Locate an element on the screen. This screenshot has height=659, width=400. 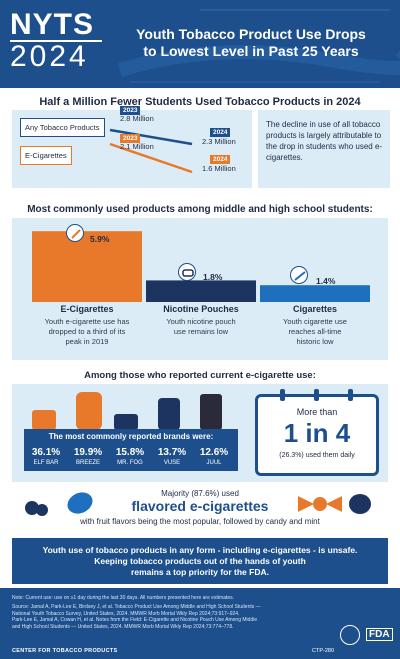
fda-logo: FDA is located at coordinates (379, 634).